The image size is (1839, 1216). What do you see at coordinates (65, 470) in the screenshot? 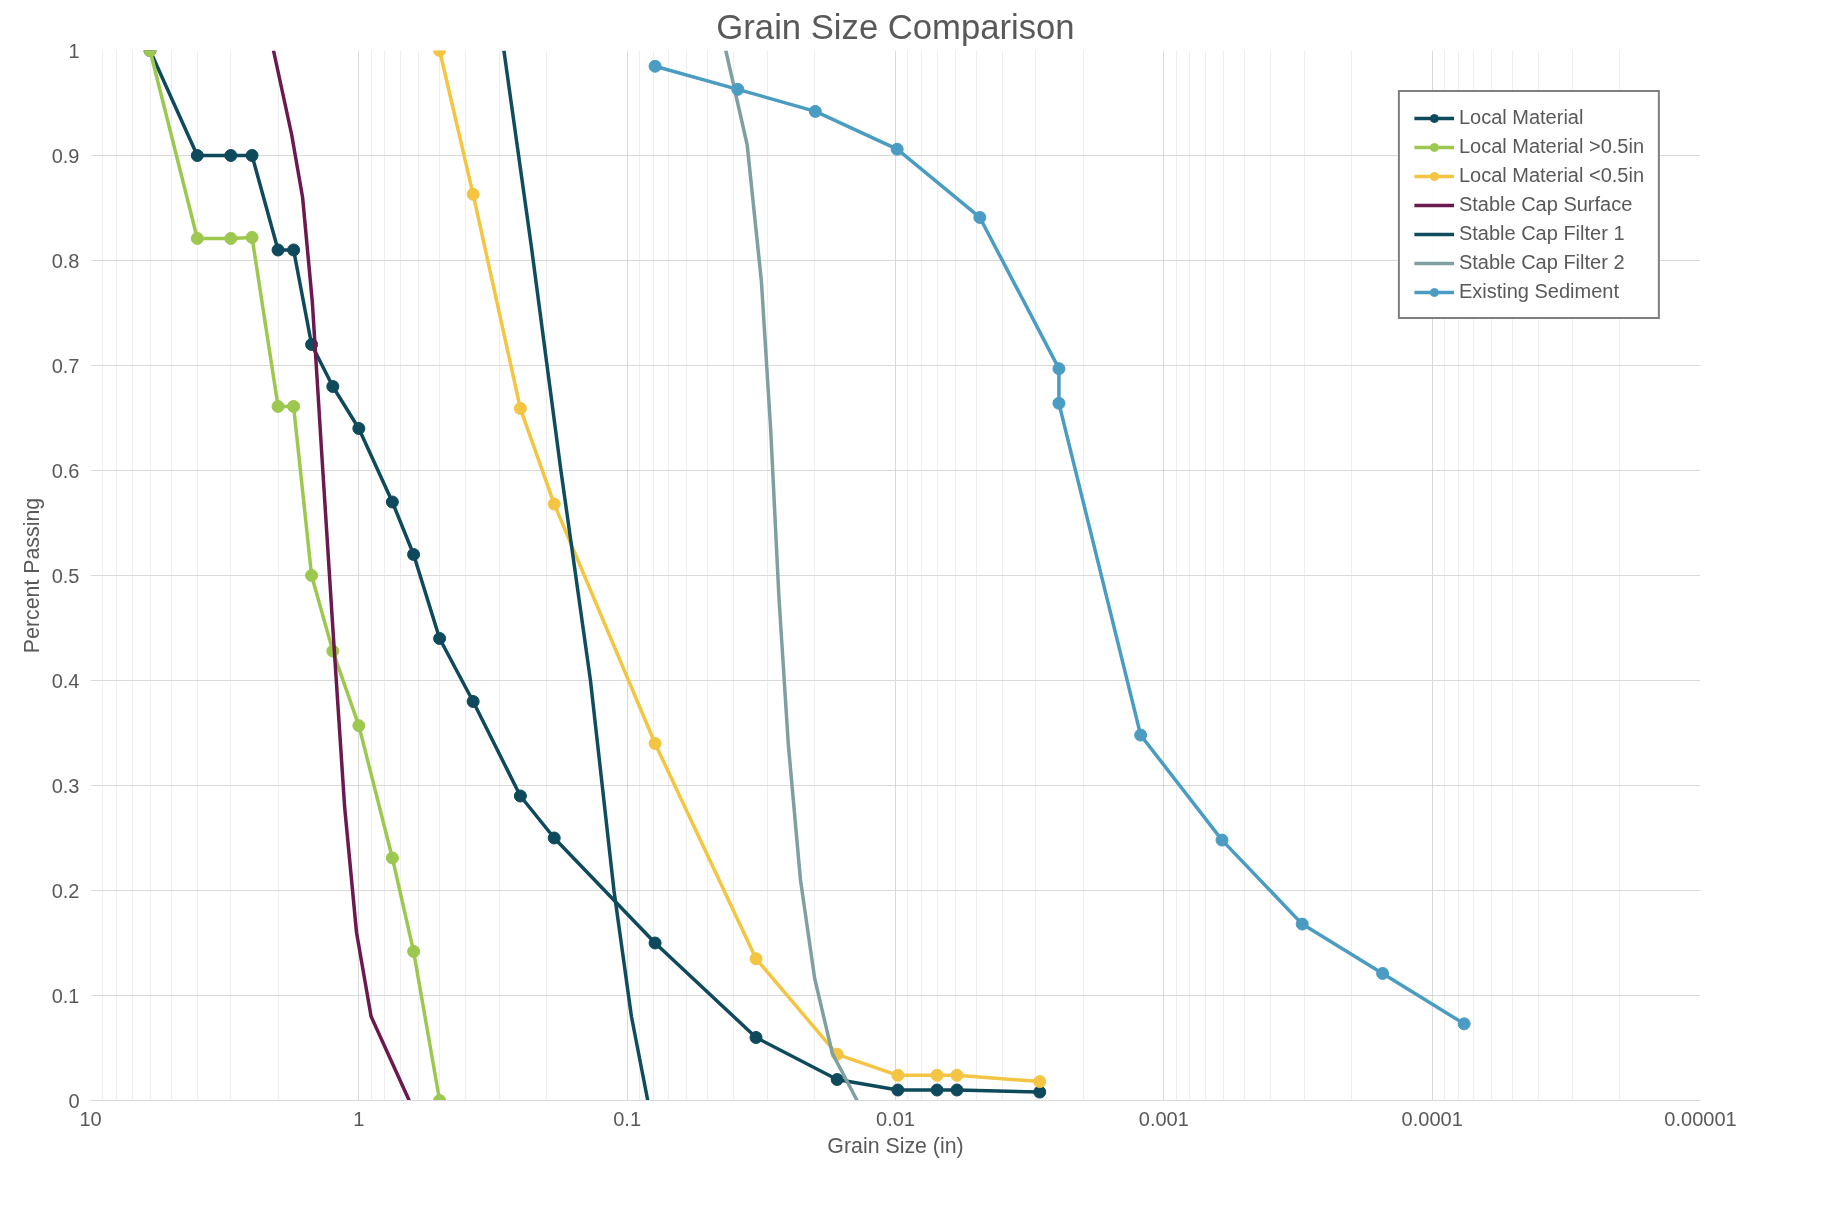
I see `y-tick-label: 0.6` at bounding box center [65, 470].